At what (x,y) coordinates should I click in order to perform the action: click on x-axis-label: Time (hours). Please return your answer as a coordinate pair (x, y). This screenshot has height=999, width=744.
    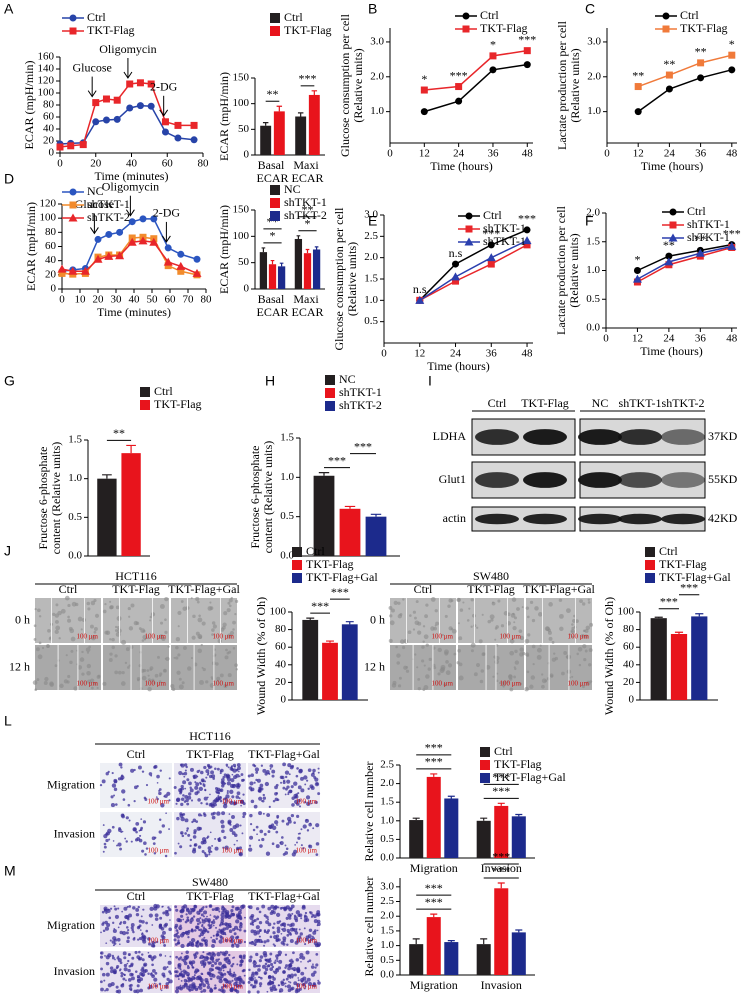
    Looking at the image, I should click on (461, 166).